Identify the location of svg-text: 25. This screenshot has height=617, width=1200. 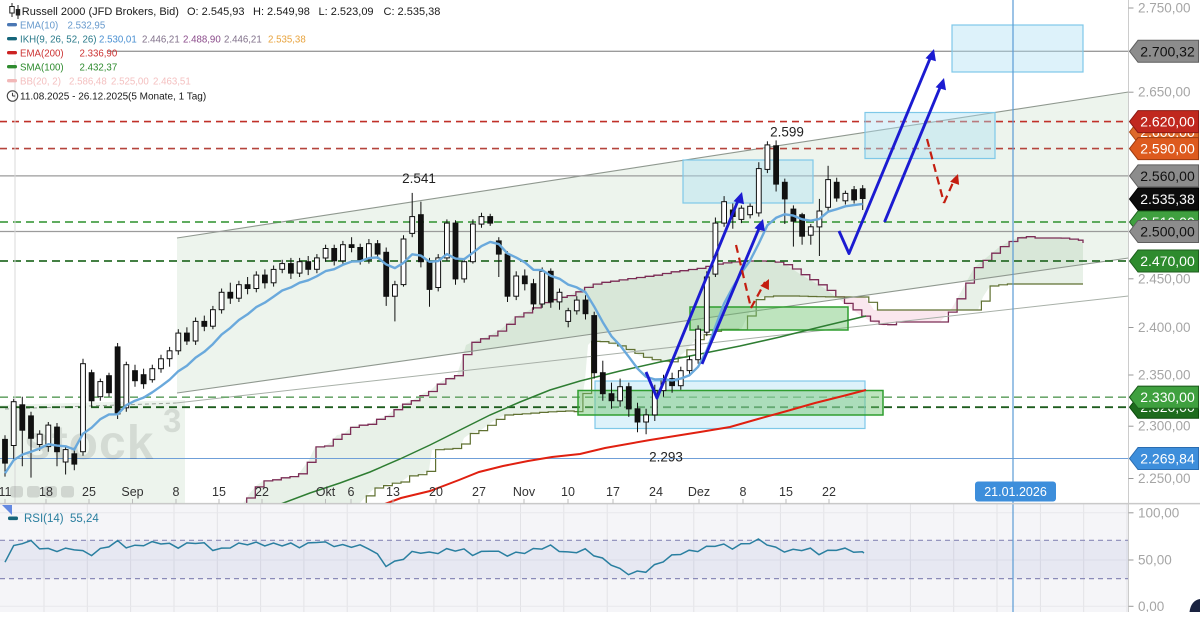
(89, 492).